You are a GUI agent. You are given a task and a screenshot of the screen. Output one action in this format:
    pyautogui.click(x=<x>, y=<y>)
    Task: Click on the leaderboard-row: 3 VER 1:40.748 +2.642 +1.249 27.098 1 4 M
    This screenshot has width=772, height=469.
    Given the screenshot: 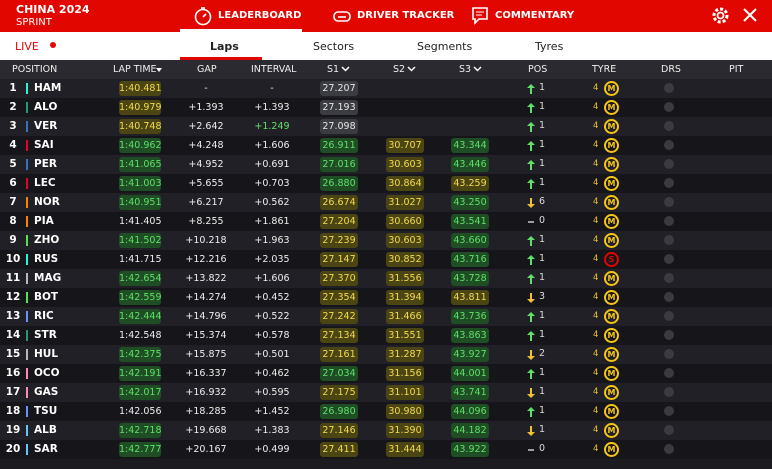 What is the action you would take?
    pyautogui.click(x=386, y=126)
    